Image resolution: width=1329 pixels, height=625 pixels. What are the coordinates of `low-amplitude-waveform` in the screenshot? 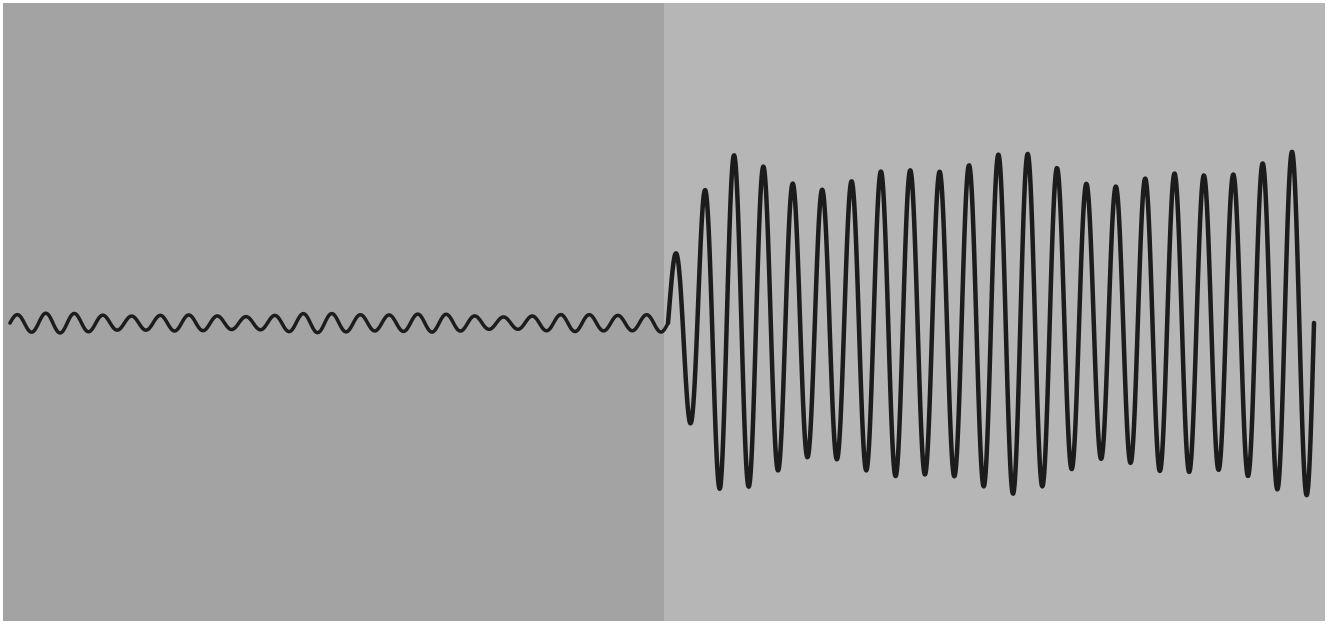 It's located at (339, 323).